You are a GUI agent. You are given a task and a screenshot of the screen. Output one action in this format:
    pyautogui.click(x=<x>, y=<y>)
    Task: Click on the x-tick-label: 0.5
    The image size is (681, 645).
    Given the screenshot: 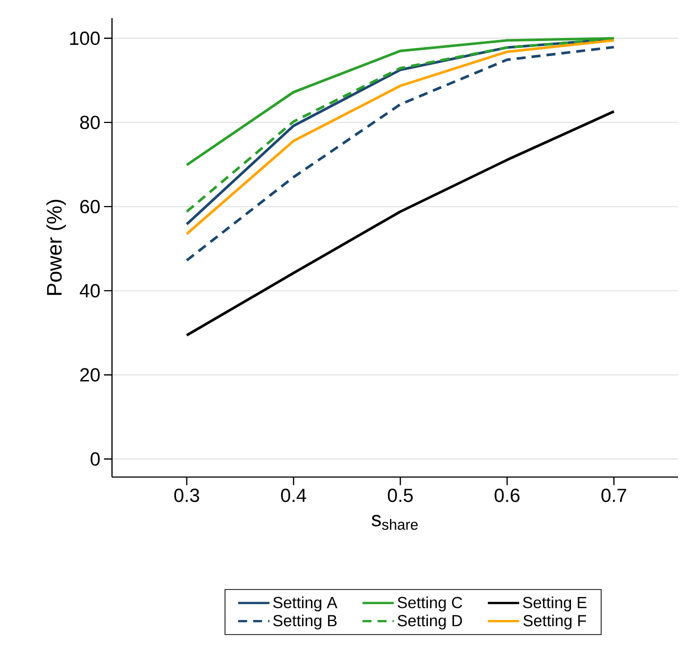 What is the action you would take?
    pyautogui.click(x=400, y=495)
    